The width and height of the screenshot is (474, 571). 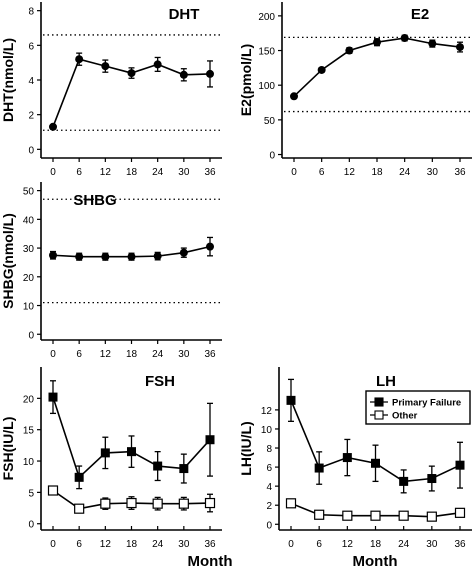 What do you see at coordinates (269, 468) in the screenshot?
I see `lh-y-tick-label: 6` at bounding box center [269, 468].